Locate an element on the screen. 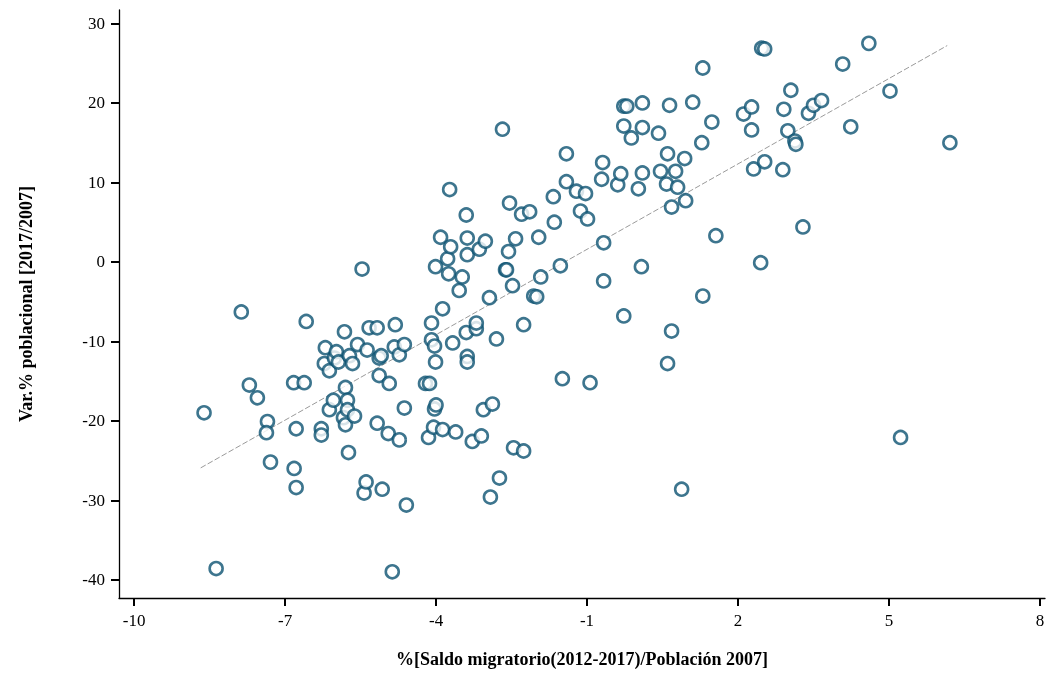  x-tick-label: 2 is located at coordinates (738, 620).